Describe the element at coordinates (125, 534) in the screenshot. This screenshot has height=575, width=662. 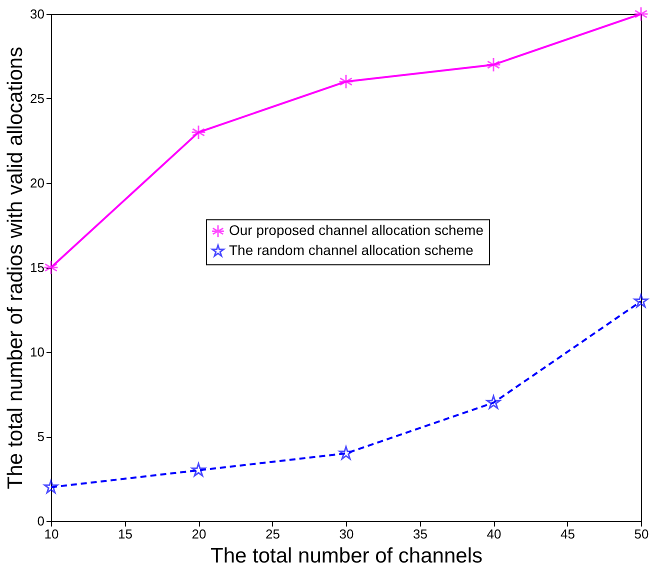
I see `x-tick-label: 15` at that location.